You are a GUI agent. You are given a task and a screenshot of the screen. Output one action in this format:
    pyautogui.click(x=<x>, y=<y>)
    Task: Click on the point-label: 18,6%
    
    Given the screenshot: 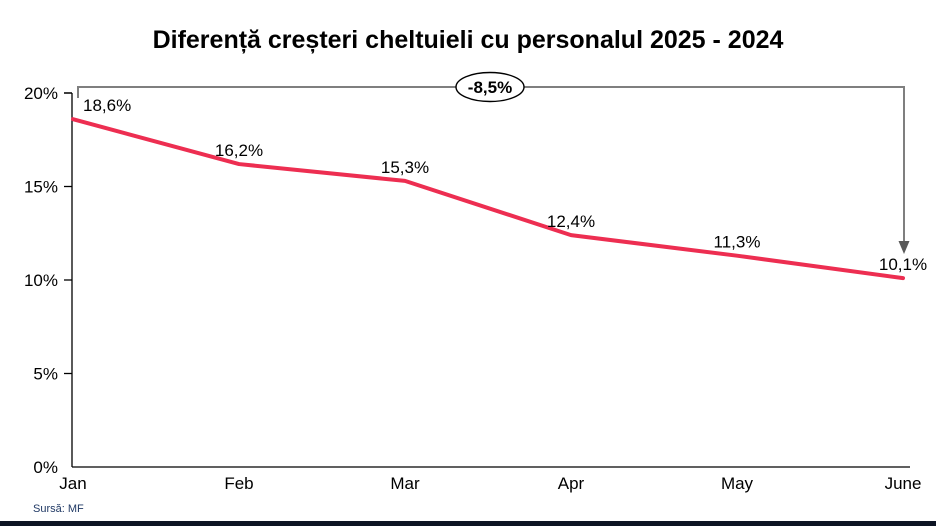 What is the action you would take?
    pyautogui.click(x=107, y=105)
    